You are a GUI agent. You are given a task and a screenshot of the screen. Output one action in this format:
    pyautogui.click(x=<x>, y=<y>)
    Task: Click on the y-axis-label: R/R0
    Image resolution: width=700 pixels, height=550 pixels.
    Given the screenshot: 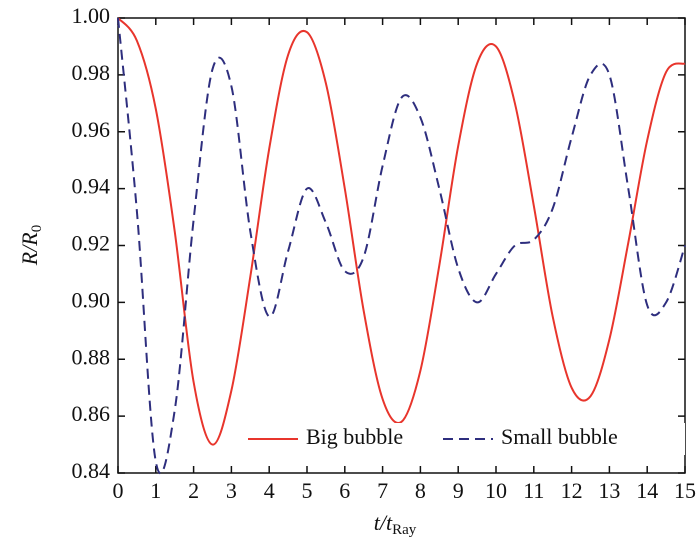 What is the action you would take?
    pyautogui.click(x=31, y=246)
    